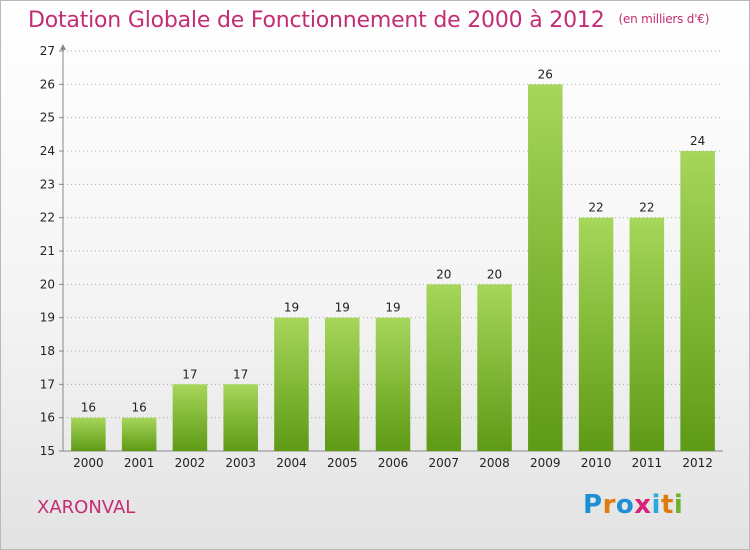 This screenshot has height=550, width=750. What do you see at coordinates (139, 463) in the screenshot?
I see `x-tick-label: 2001` at bounding box center [139, 463].